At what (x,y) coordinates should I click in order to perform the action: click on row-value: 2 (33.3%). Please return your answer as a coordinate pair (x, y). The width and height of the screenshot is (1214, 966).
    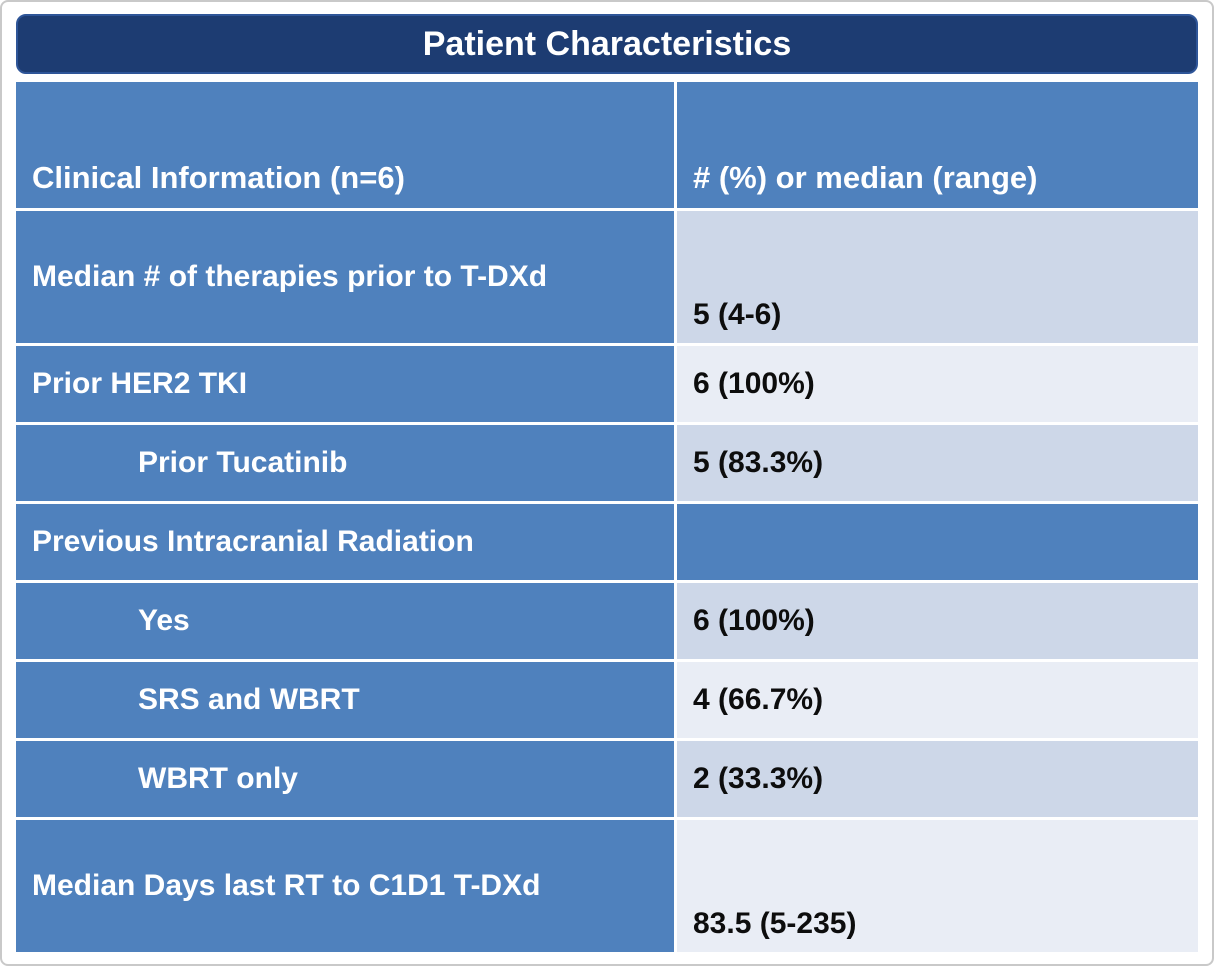
    Looking at the image, I should click on (937, 779).